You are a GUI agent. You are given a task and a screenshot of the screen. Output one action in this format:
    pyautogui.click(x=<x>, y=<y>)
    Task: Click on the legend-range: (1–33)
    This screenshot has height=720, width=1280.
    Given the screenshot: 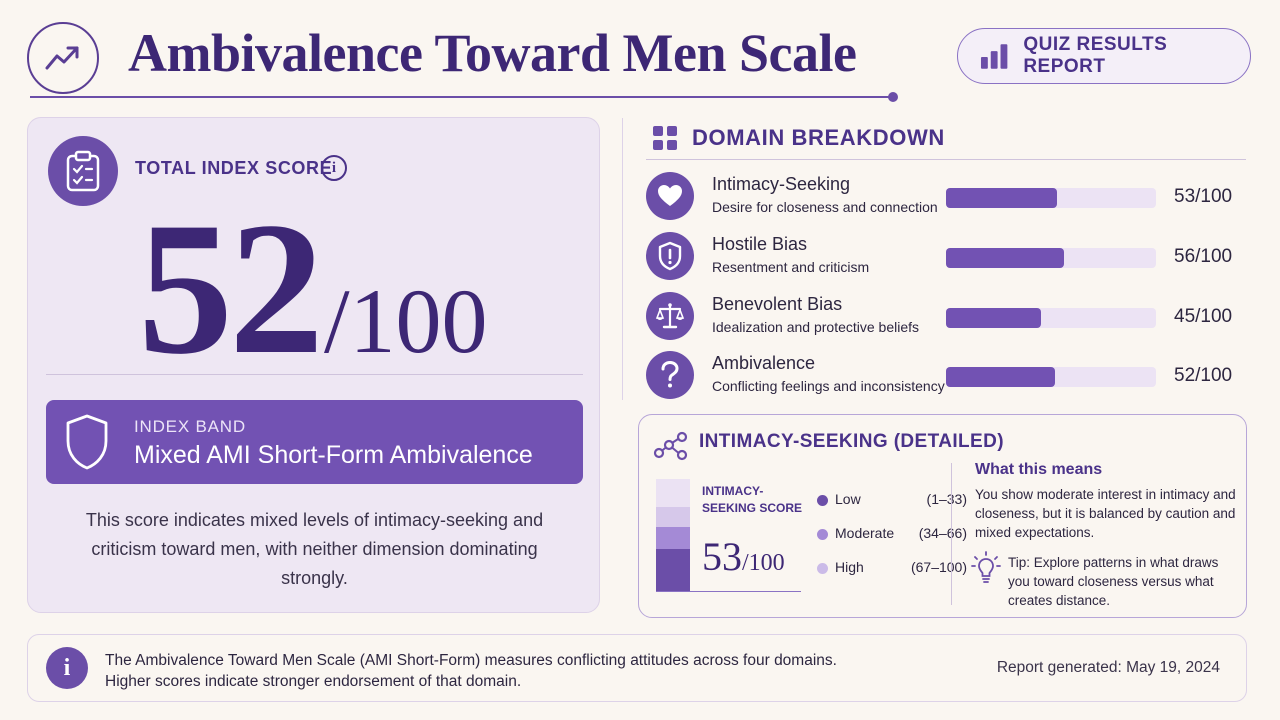 What is the action you would take?
    pyautogui.click(x=946, y=499)
    